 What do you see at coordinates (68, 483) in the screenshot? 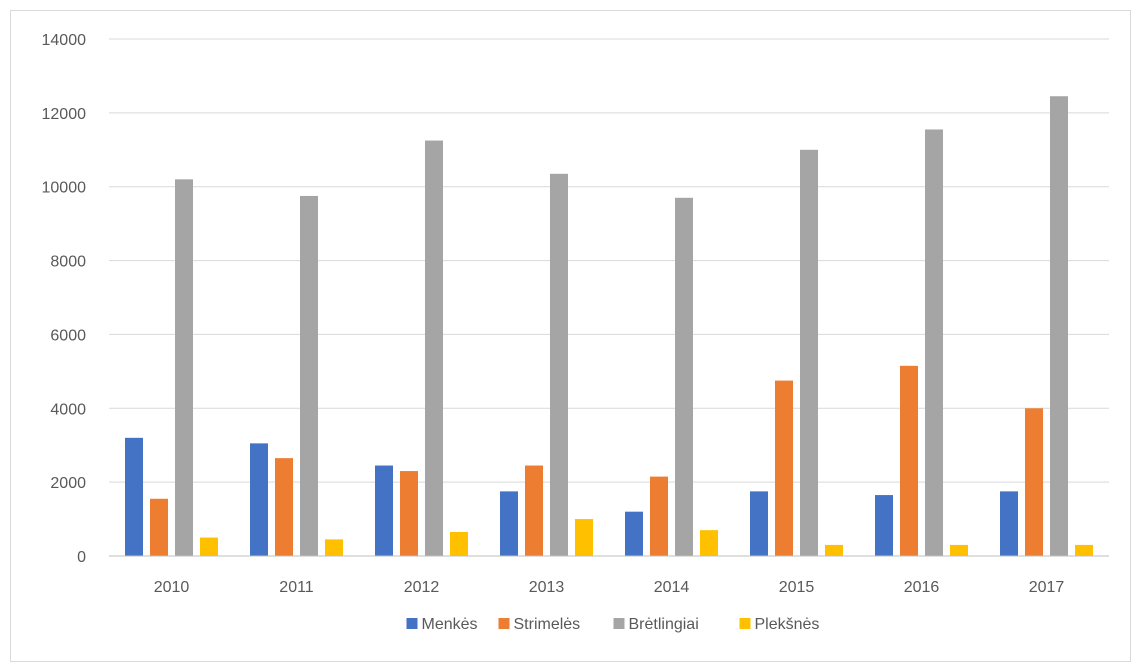
I see `y-tick-label: 2000` at bounding box center [68, 483].